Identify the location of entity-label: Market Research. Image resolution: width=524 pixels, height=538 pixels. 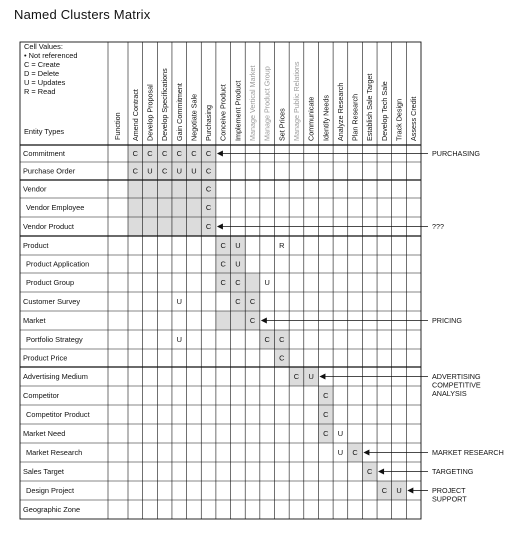
(54, 452).